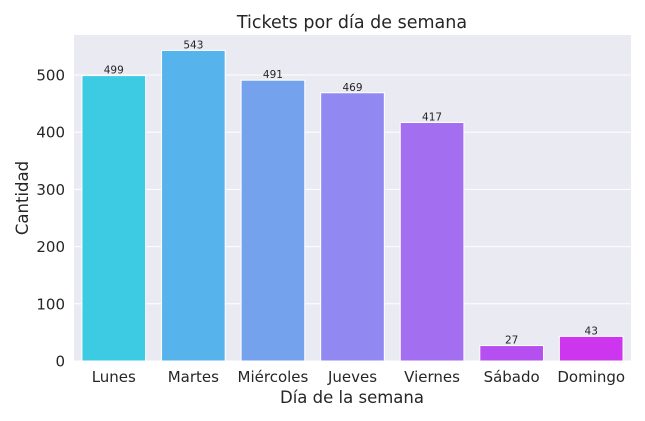 The image size is (645, 421). I want to click on y-tick-label: 500, so click(50, 76).